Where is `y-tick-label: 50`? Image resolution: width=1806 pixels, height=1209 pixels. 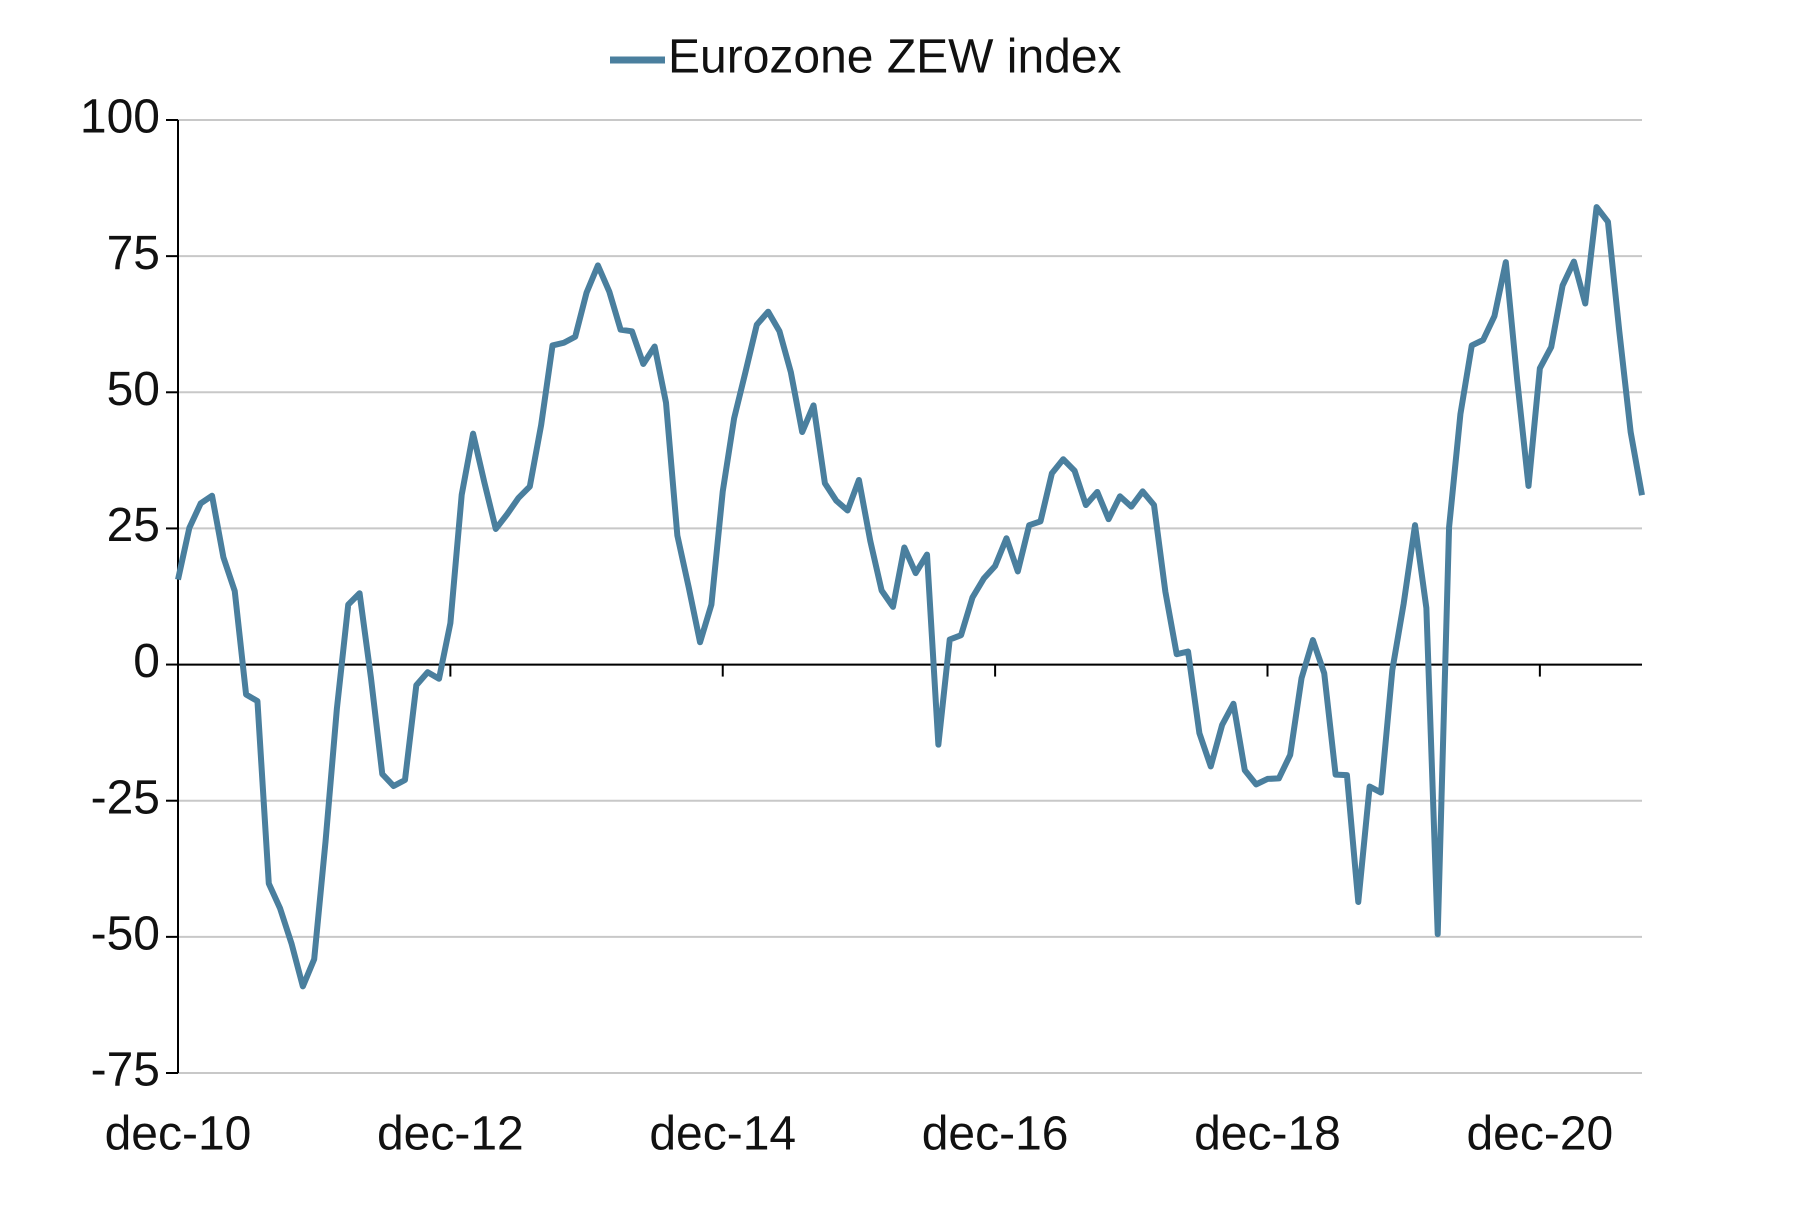
y-tick-label: 50 is located at coordinates (133, 389).